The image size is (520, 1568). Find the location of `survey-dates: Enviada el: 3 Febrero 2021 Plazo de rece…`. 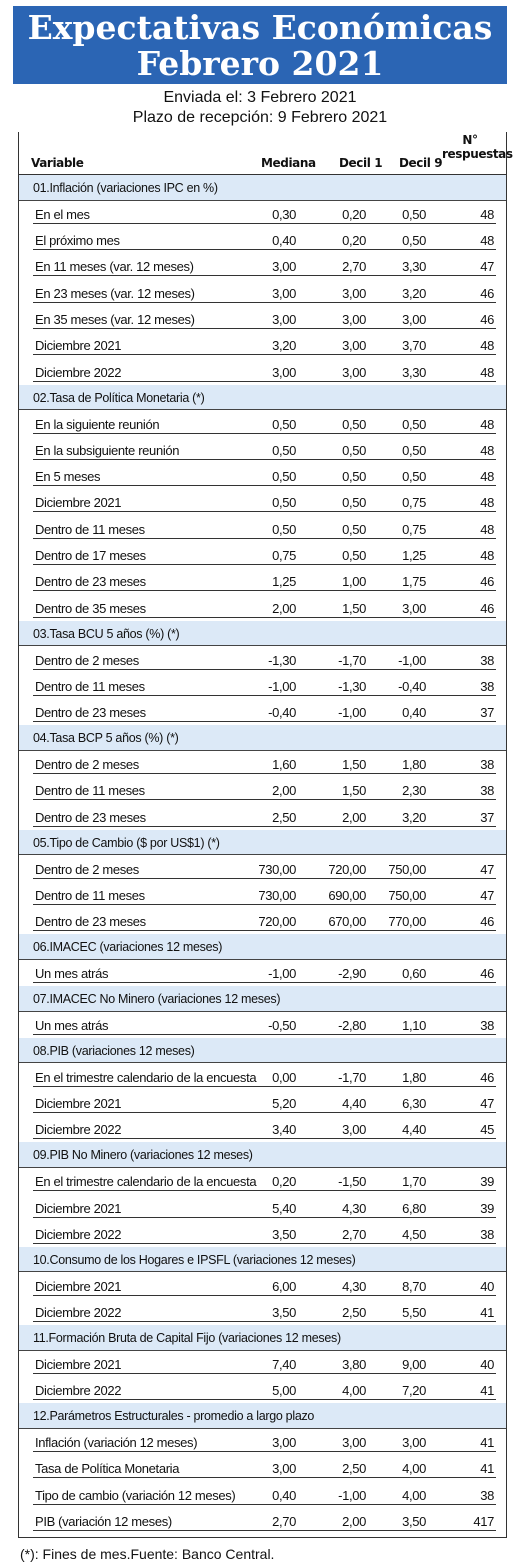

survey-dates: Enviada el: 3 Febrero 2021 Plazo de rece… is located at coordinates (260, 108).